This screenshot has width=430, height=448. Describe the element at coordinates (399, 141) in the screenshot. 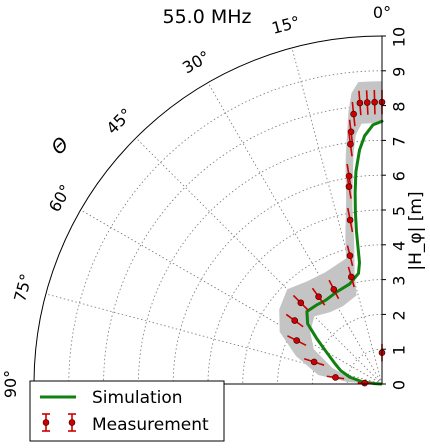

I see `r-tick-label: 7` at that location.